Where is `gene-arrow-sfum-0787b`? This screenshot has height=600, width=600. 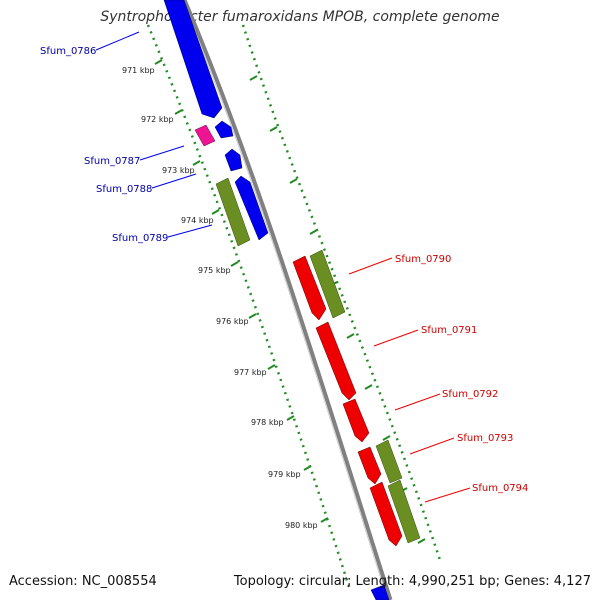 gene-arrow-sfum-0787b is located at coordinates (224, 129).